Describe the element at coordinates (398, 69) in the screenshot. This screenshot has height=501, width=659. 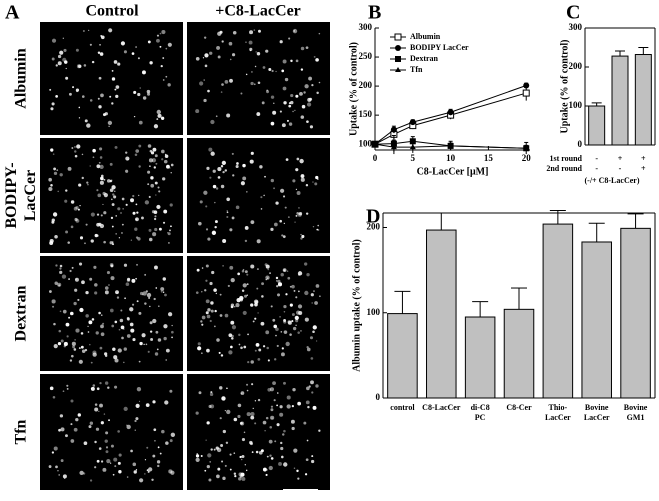
I see `legend-marker` at that location.